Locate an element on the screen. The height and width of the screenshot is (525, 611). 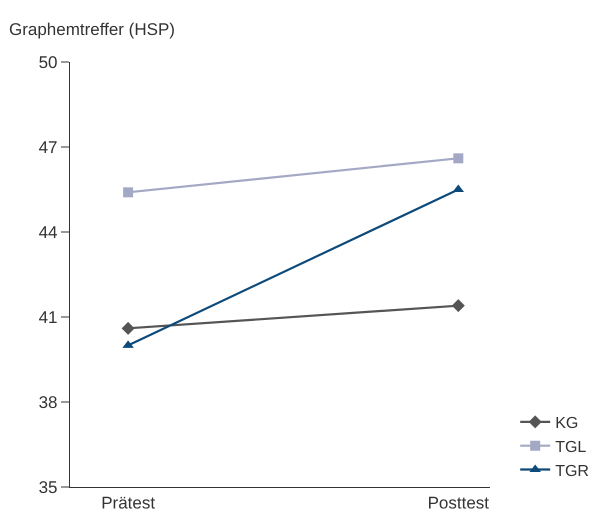
y-tick-label: 41 is located at coordinates (48, 317).